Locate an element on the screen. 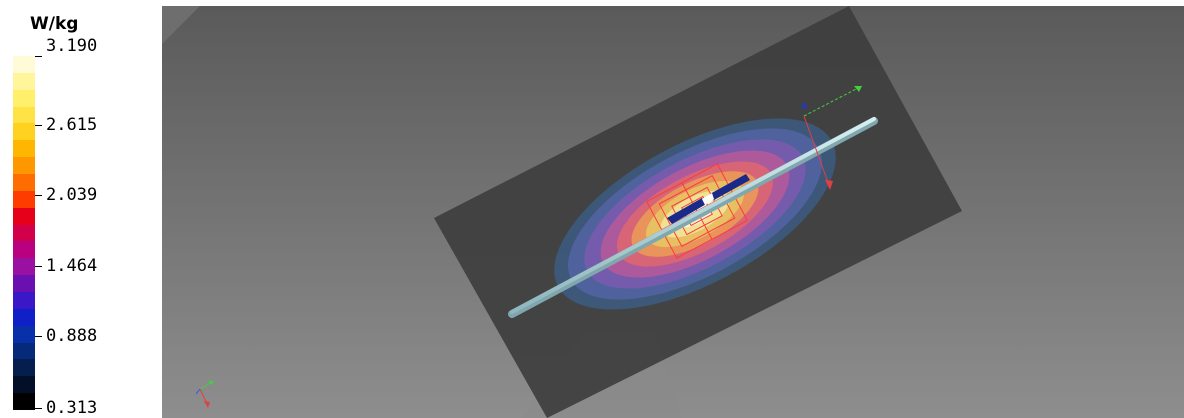 The width and height of the screenshot is (1184, 418). axis-z-marker is located at coordinates (804, 106).